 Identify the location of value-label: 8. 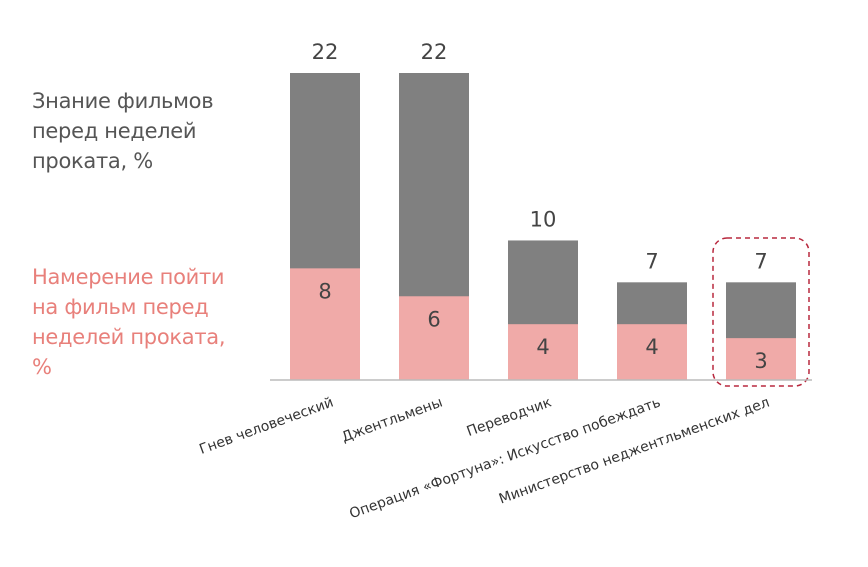
(324, 291).